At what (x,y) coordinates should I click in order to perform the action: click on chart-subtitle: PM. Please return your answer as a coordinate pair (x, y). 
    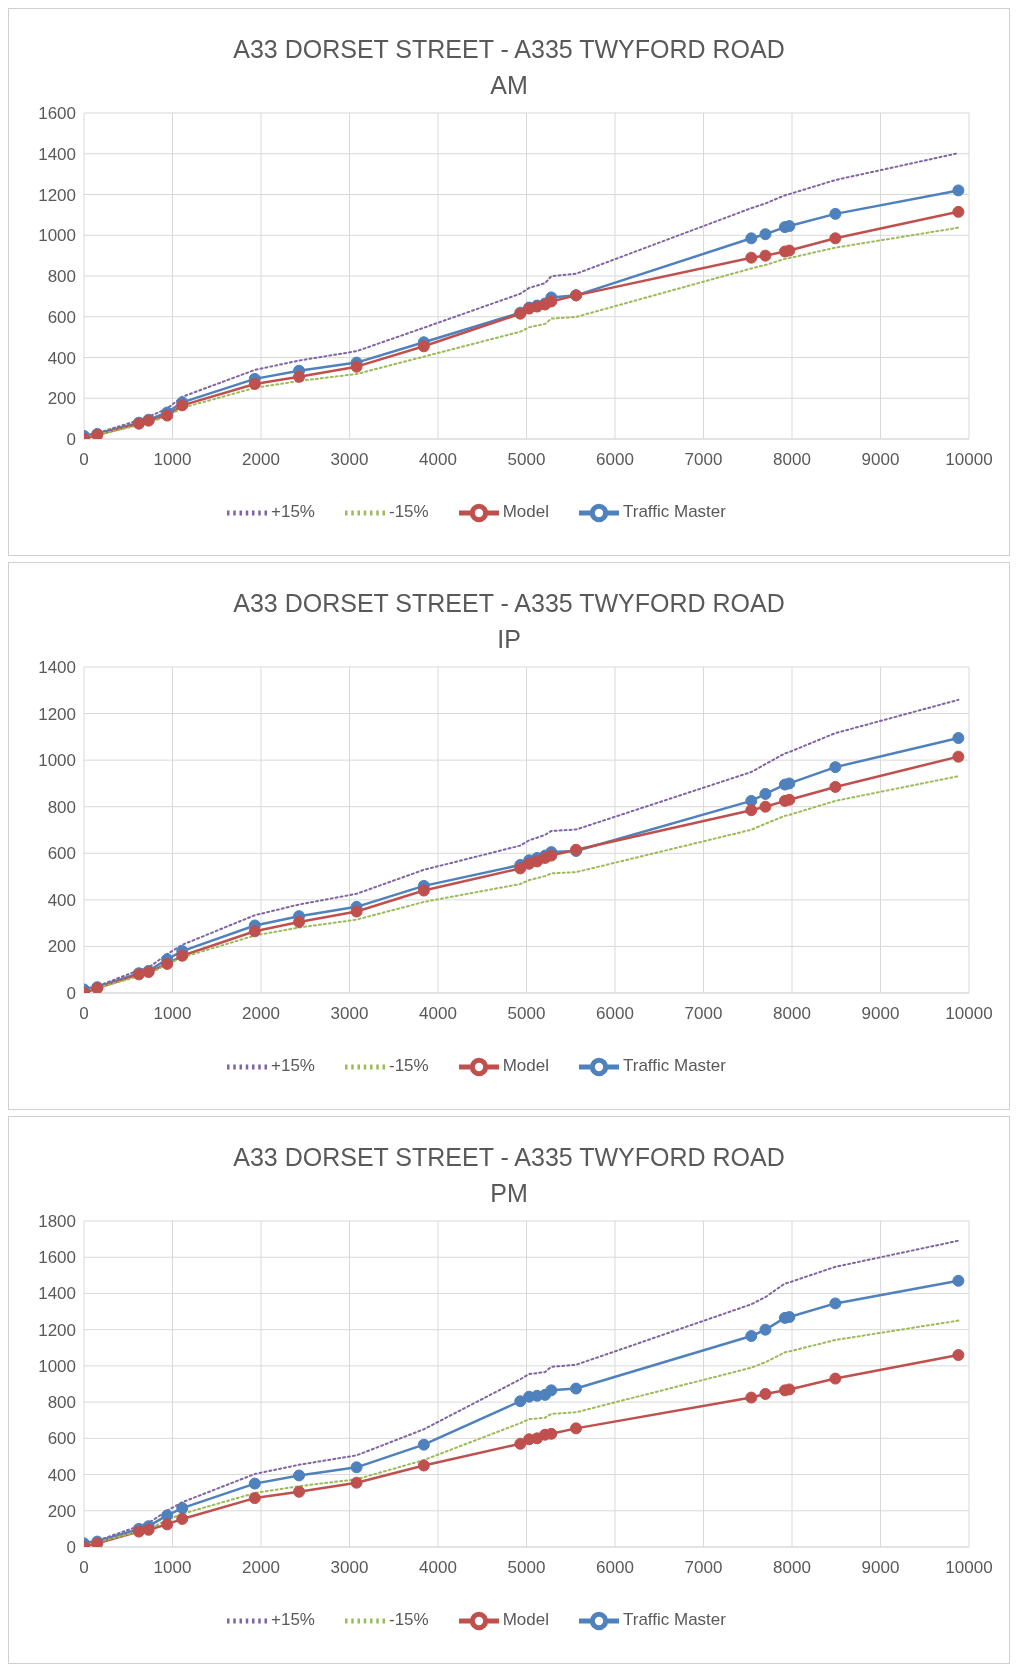
    Looking at the image, I should click on (509, 1193).